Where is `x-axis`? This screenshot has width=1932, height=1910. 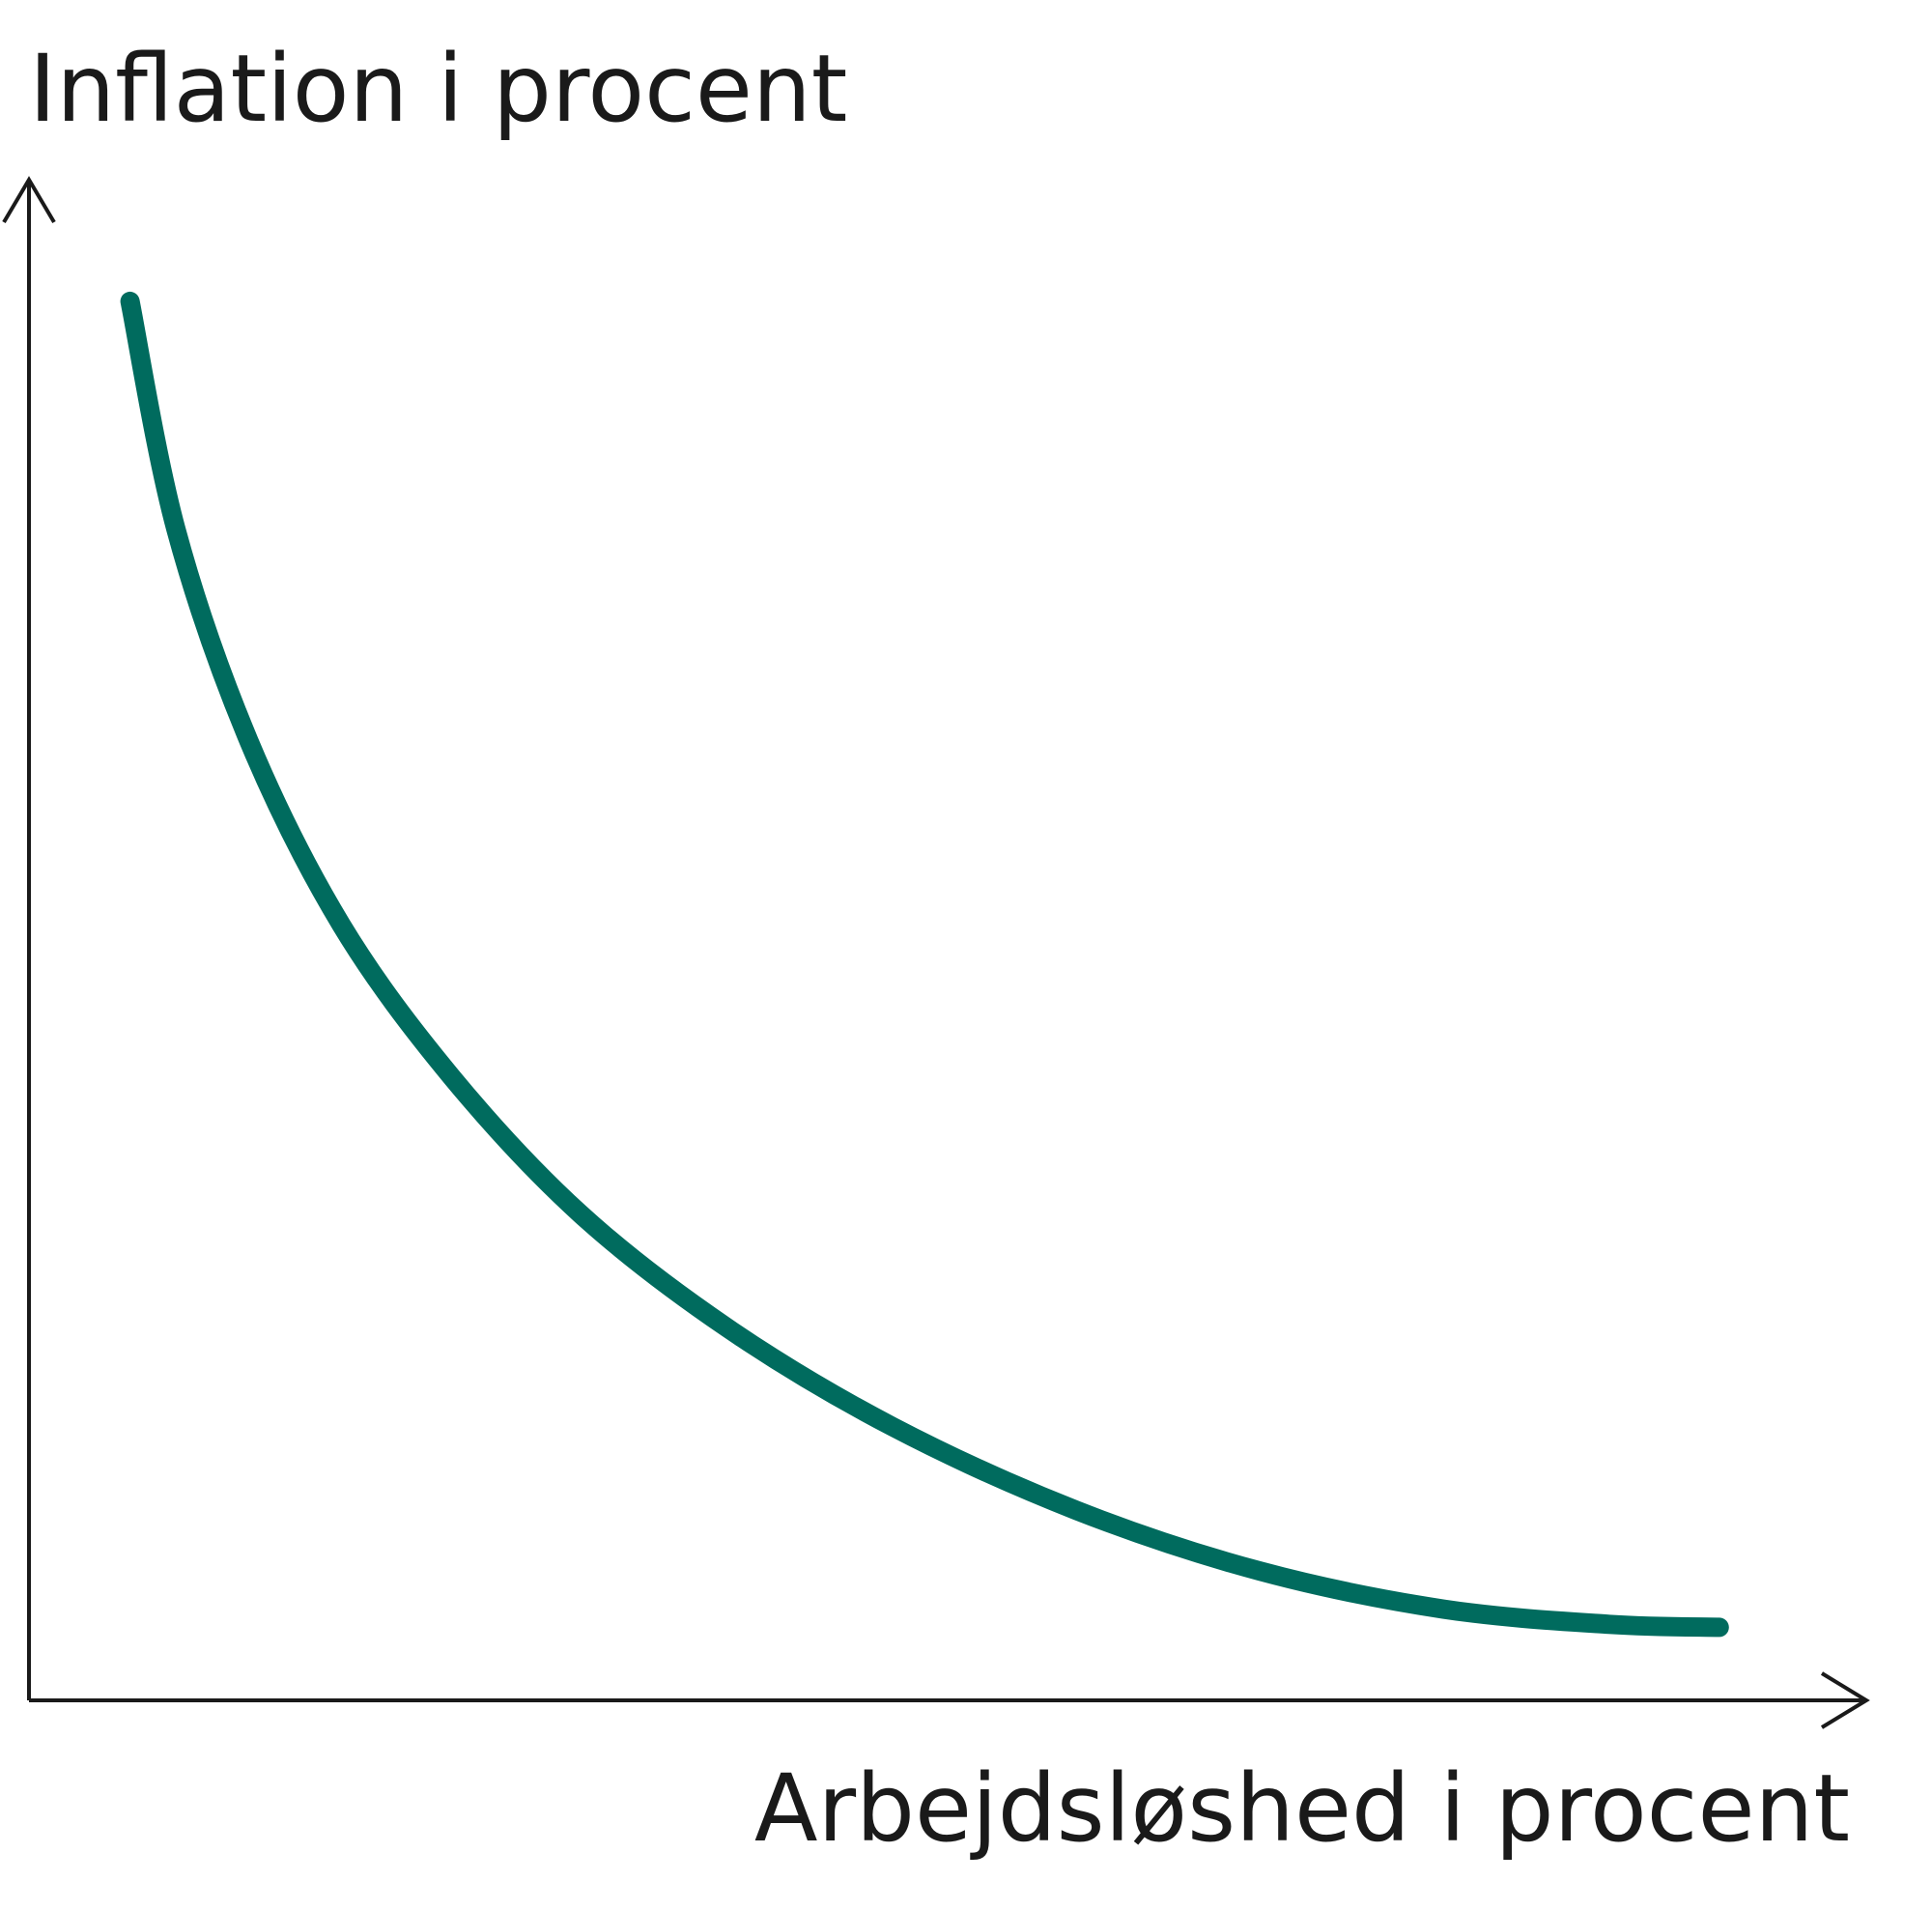 x-axis is located at coordinates (949, 1700).